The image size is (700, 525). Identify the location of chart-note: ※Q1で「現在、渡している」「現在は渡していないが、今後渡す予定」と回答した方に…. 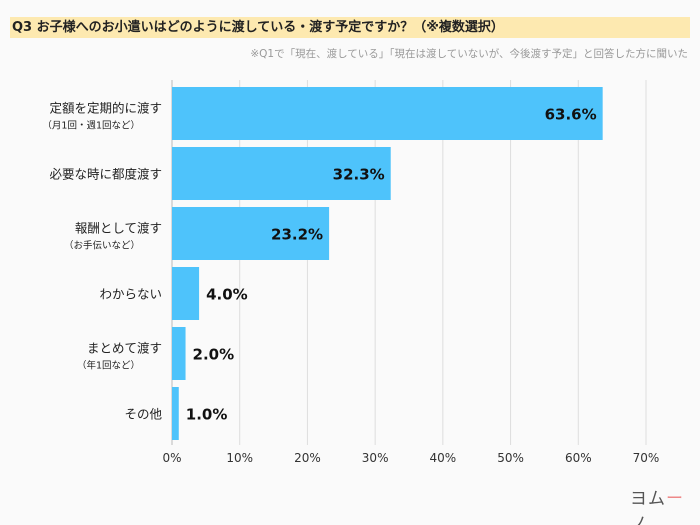
(469, 54).